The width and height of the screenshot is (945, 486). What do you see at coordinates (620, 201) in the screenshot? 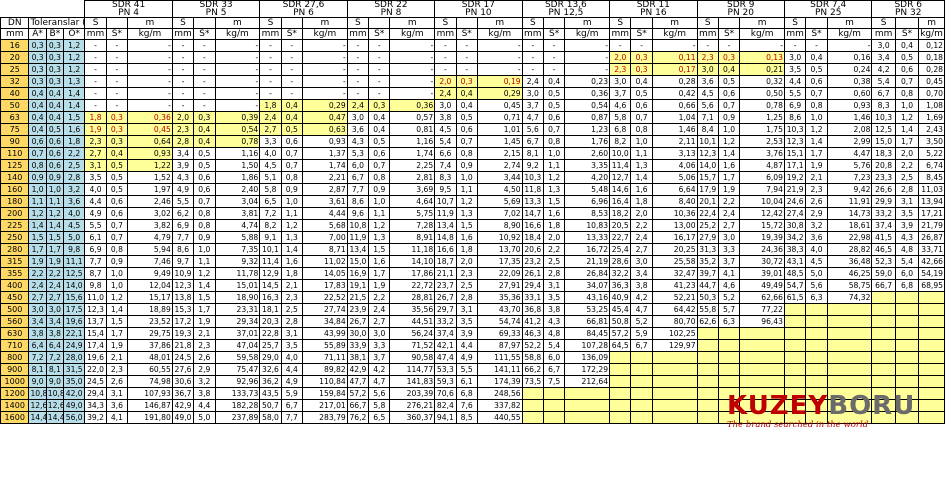
I see `value-cell: 16,4` at bounding box center [620, 201].